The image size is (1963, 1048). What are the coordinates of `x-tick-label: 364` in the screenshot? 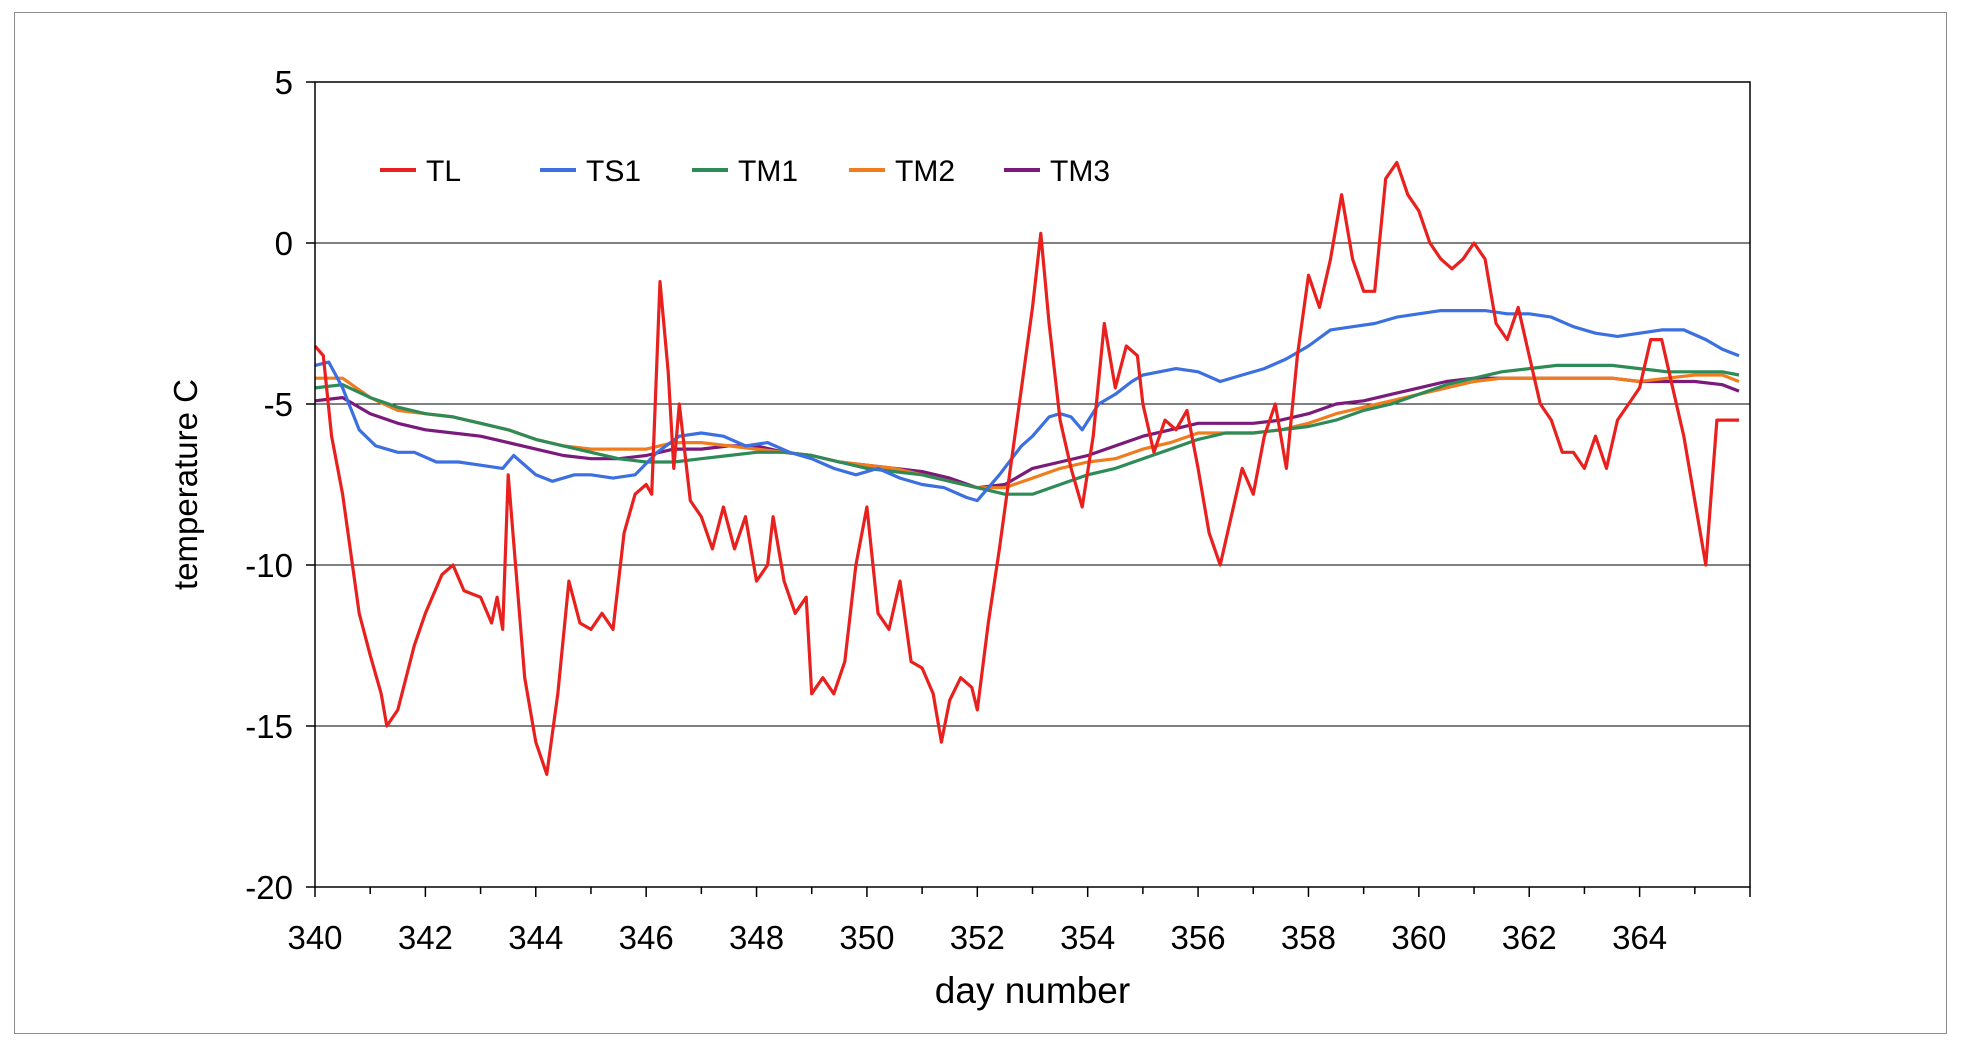 It's located at (1639, 937).